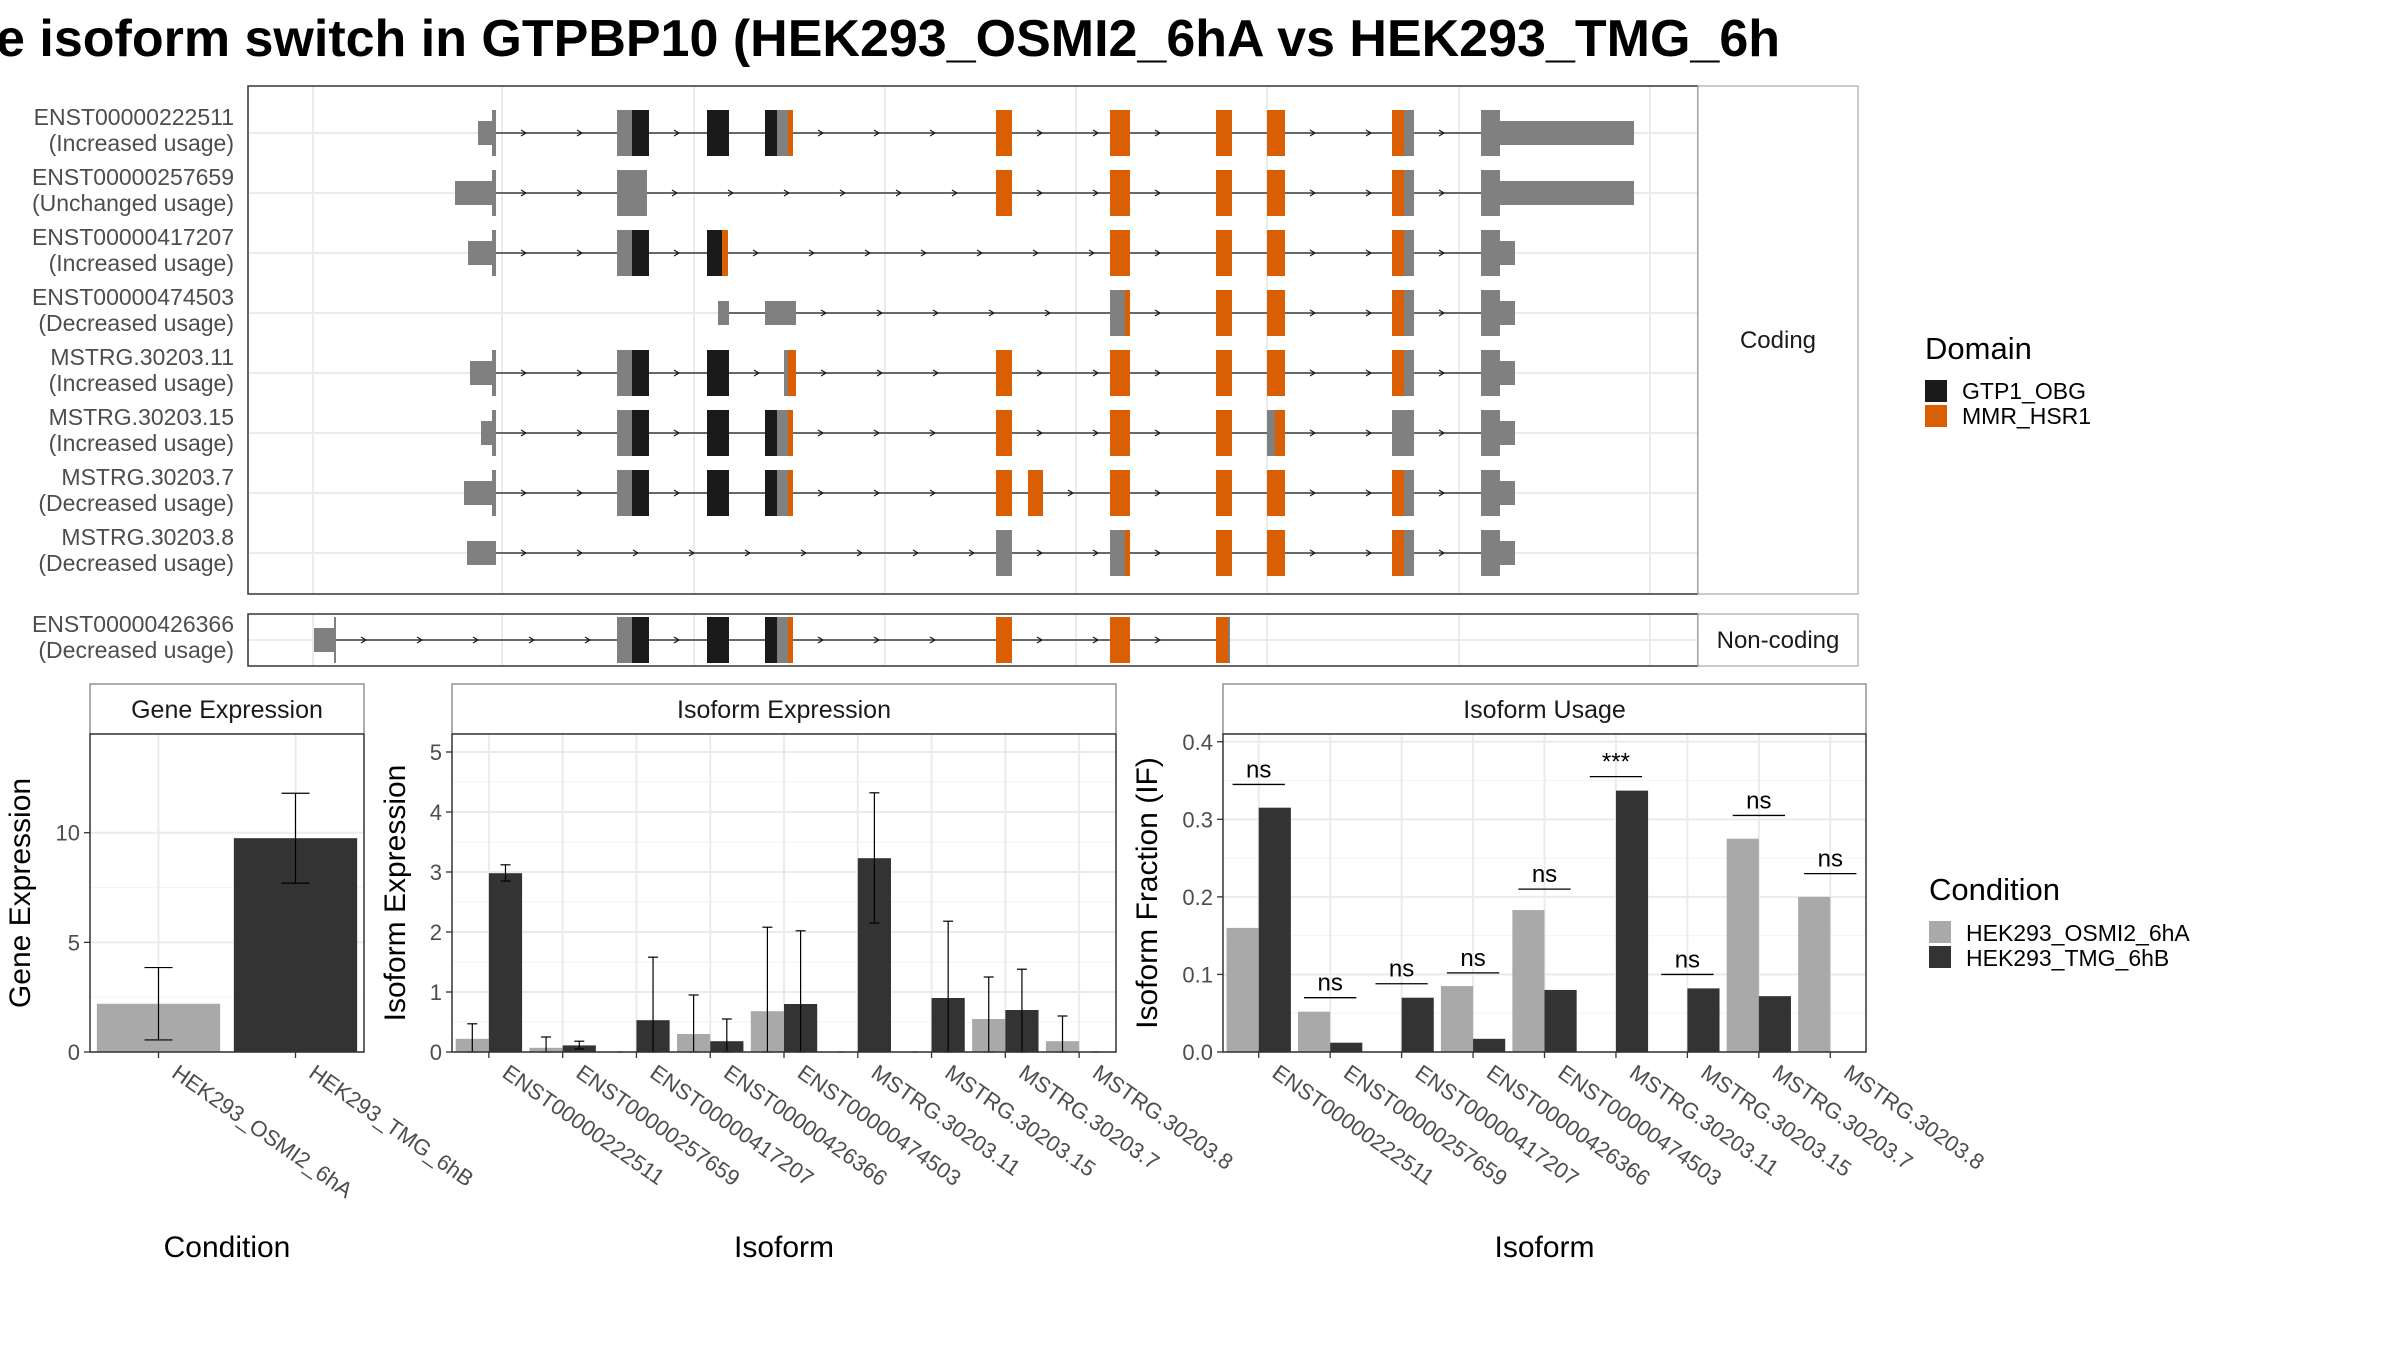  What do you see at coordinates (436, 872) in the screenshot?
I see `y-tick-label: 3` at bounding box center [436, 872].